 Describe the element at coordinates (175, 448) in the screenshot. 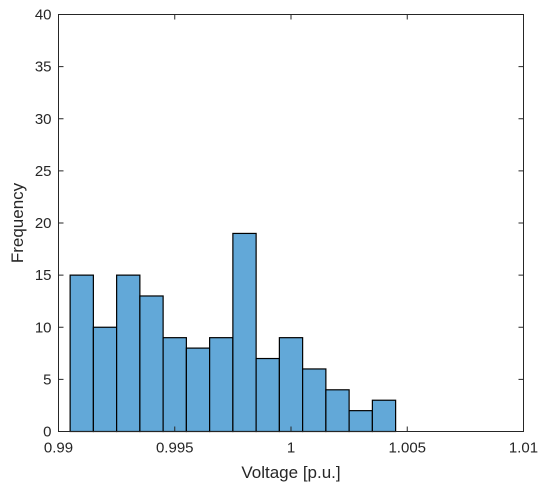

I see `x-tick-label: 0.995` at that location.